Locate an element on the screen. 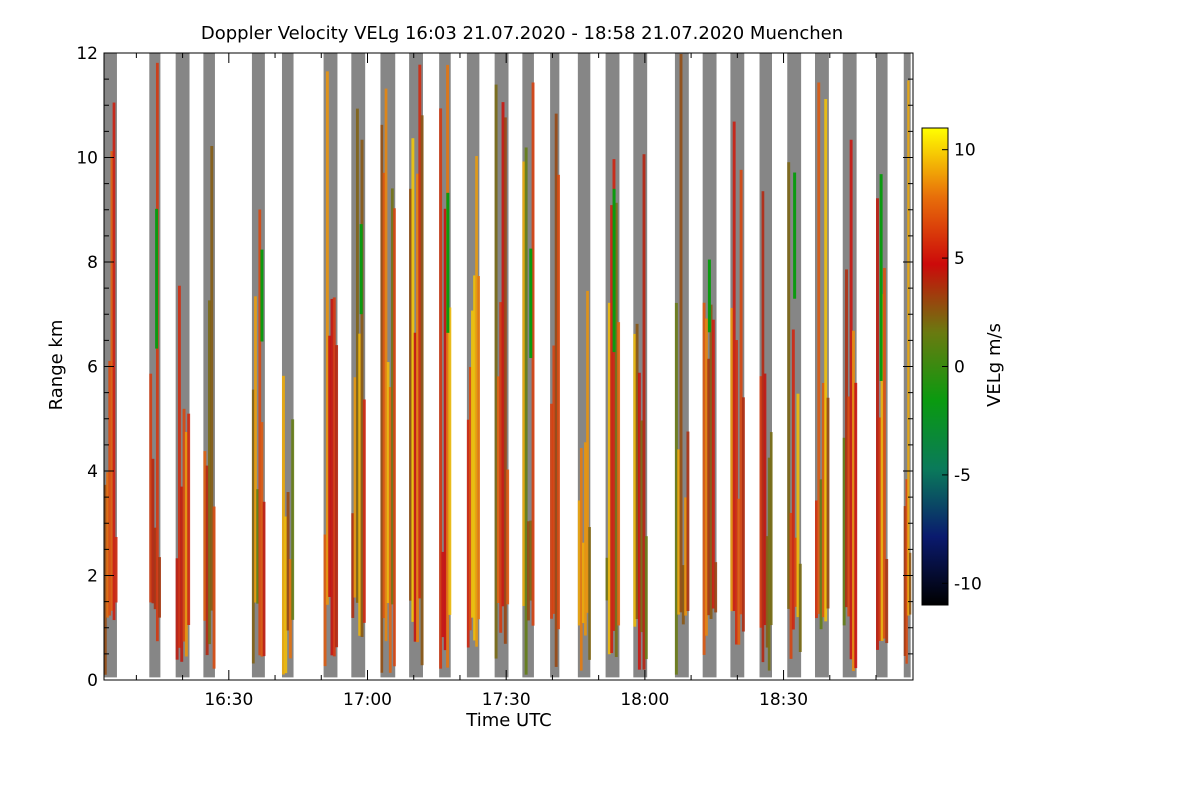 The height and width of the screenshot is (800, 1200). y-axis-label: Range km is located at coordinates (56, 365).